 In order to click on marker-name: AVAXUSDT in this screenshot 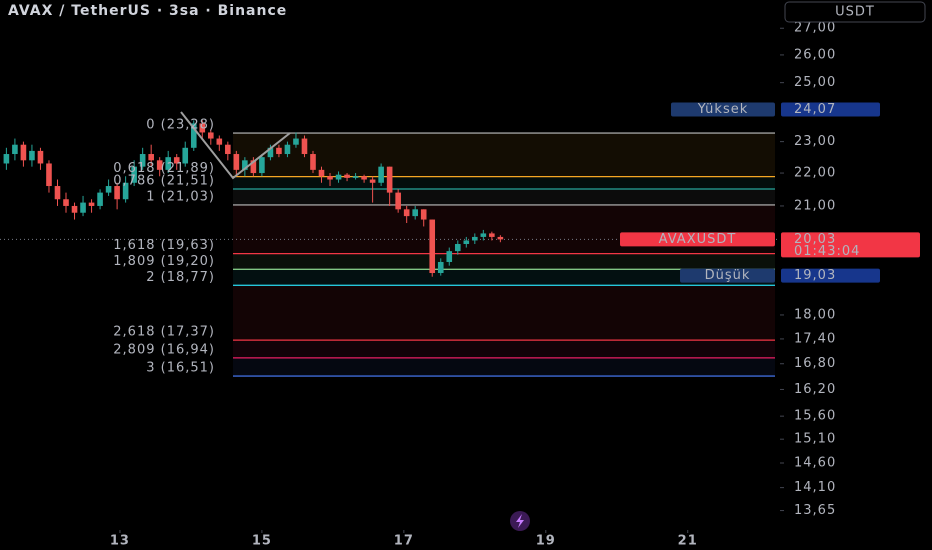, I will do `click(698, 239)`.